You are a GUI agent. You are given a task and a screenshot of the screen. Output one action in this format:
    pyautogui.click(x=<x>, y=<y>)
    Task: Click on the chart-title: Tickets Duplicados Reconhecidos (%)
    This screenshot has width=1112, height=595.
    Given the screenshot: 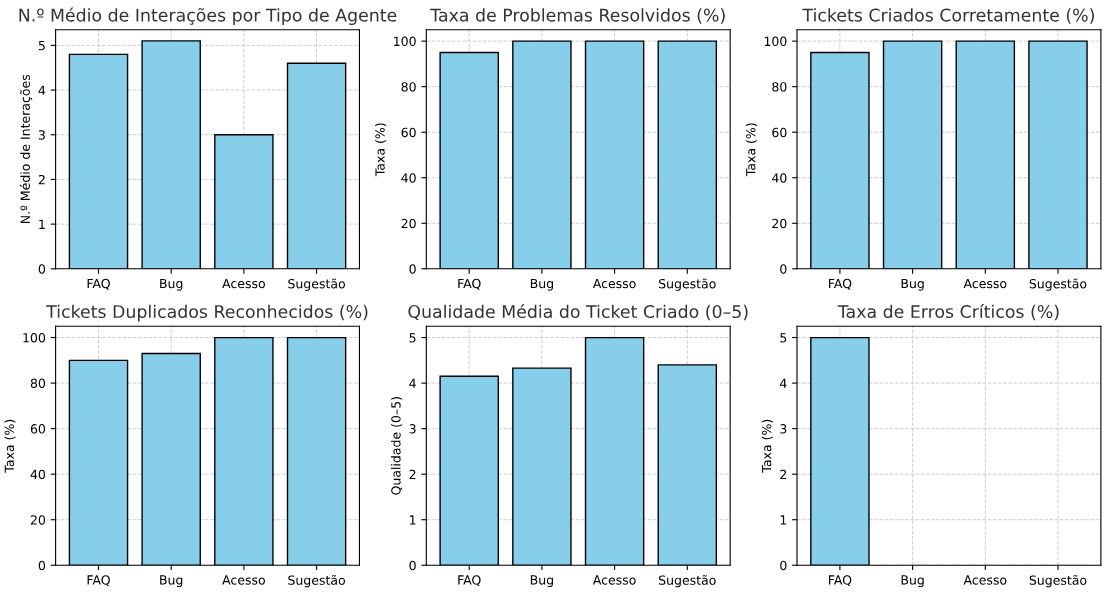 What is the action you would take?
    pyautogui.click(x=207, y=313)
    